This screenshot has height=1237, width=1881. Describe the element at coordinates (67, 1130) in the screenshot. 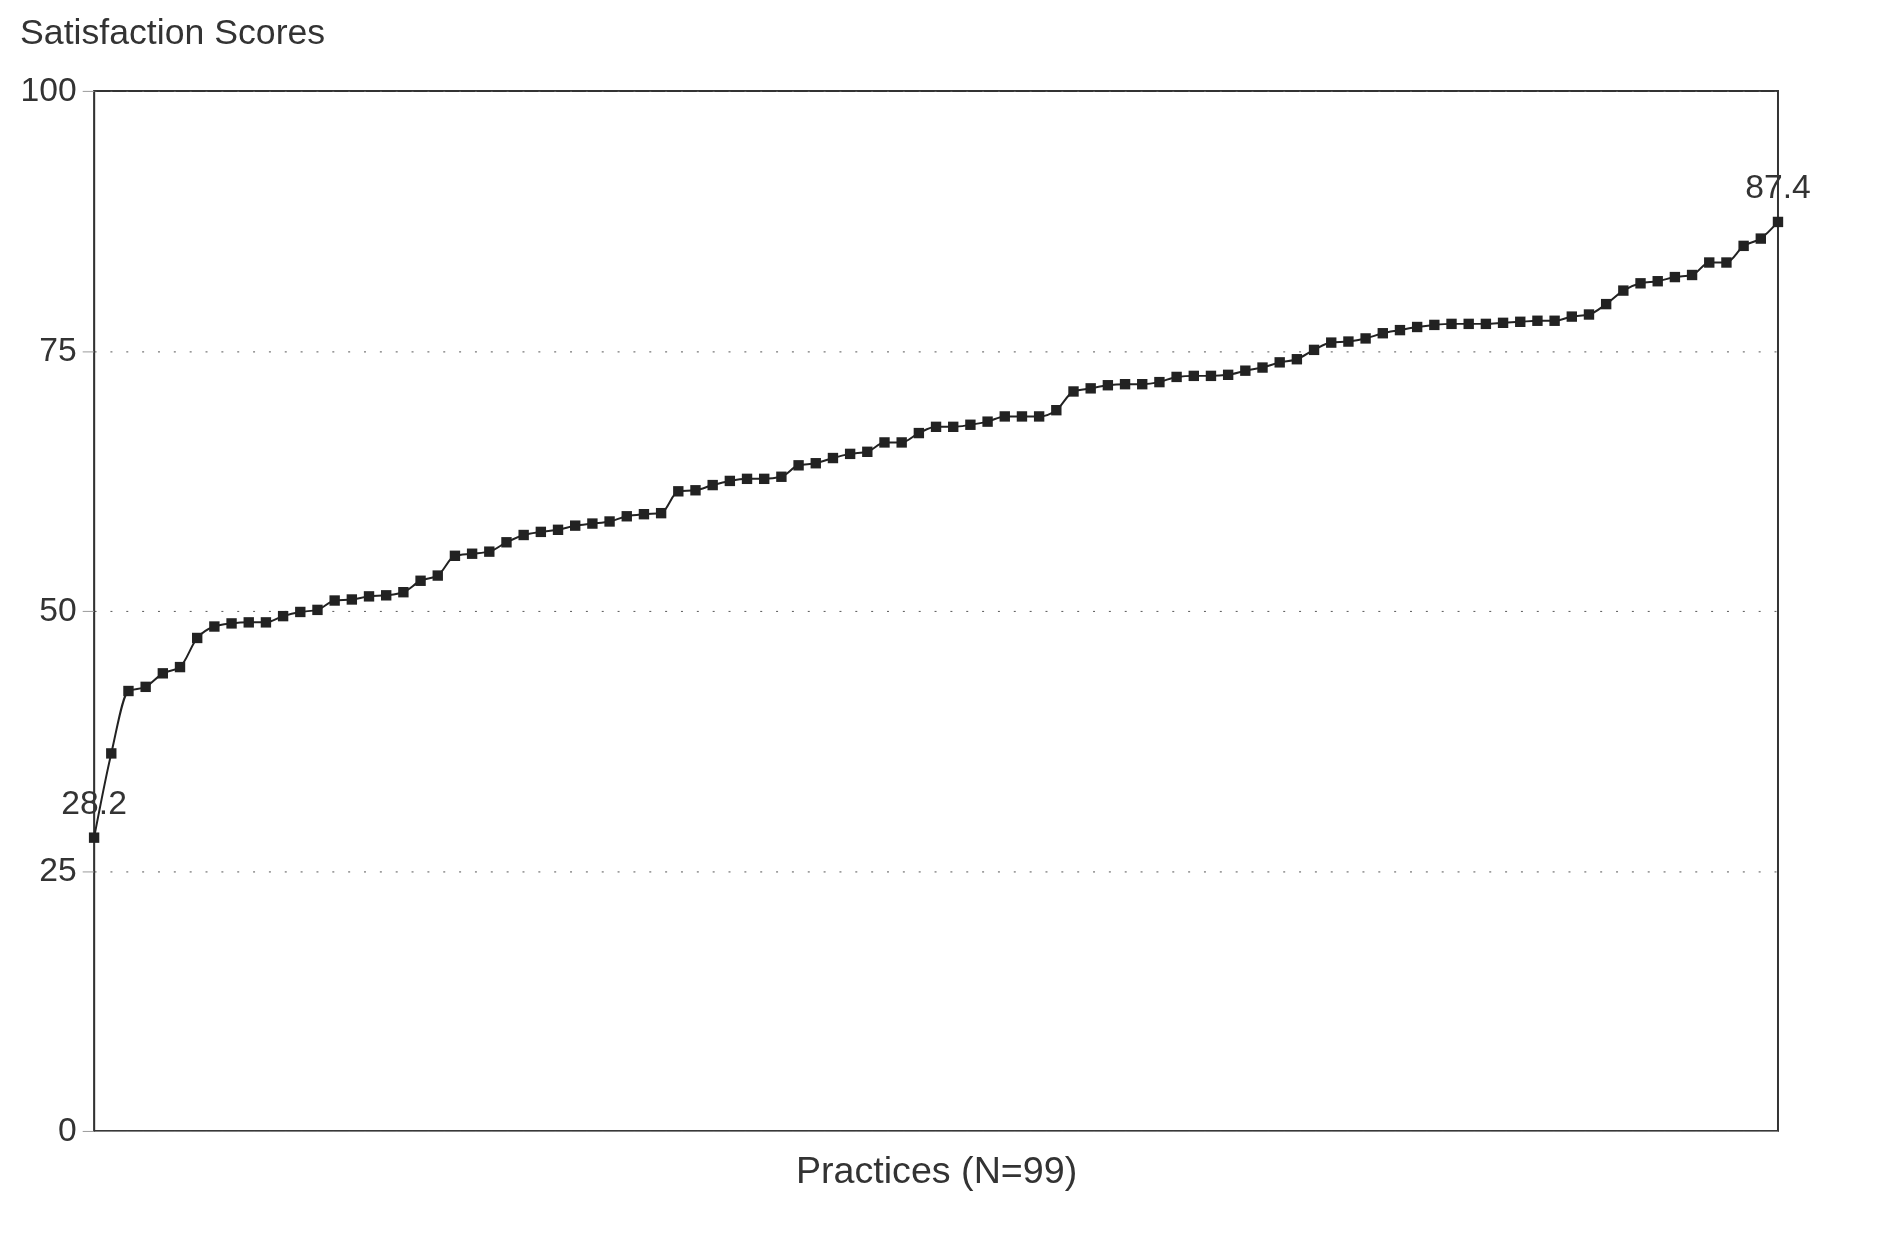

I see `y-tick-label: 0` at that location.